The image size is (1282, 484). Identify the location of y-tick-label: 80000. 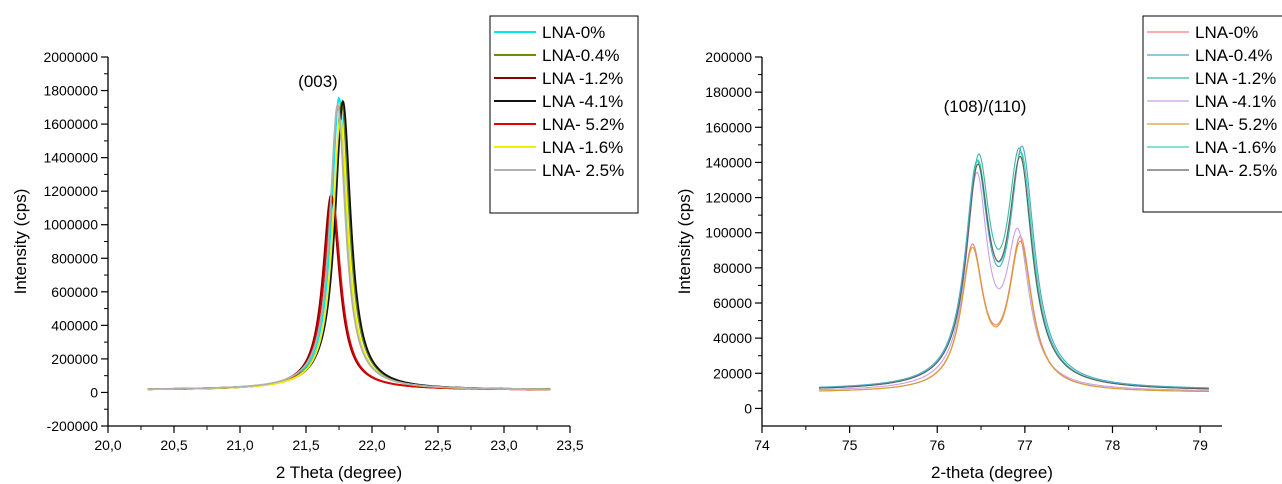
(732, 268).